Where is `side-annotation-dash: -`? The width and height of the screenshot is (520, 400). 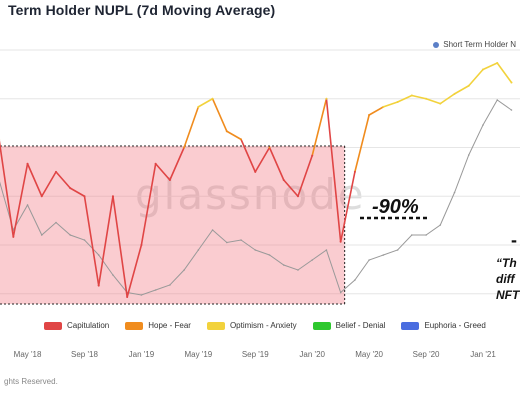
side-annotation-dash: - is located at coordinates (514, 240).